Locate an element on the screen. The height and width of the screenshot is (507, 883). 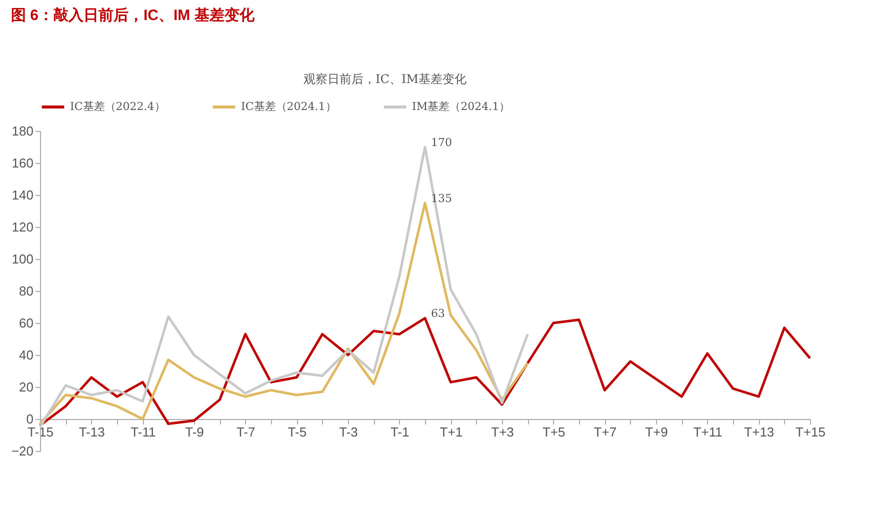
annotation: 63 is located at coordinates (438, 313).